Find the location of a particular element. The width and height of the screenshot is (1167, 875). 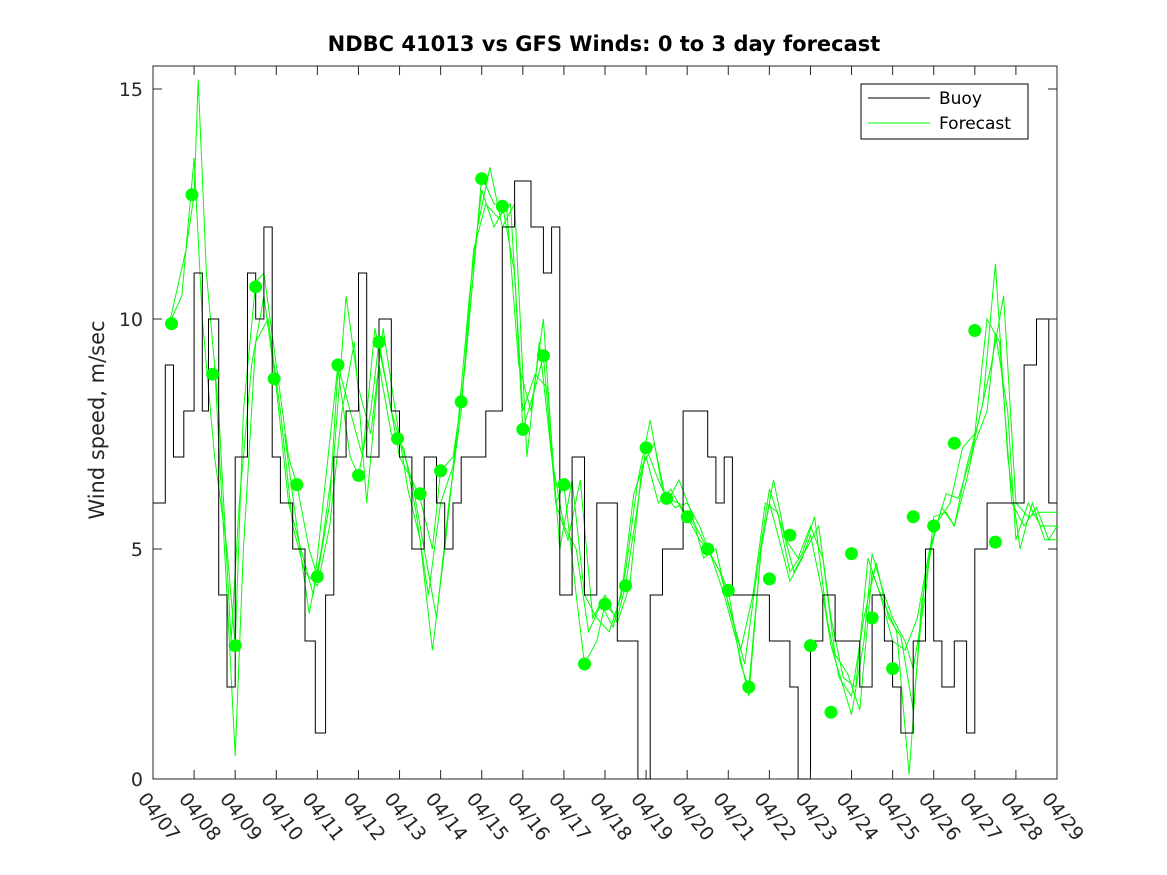

y-axis-label: Wind speed, m/sec is located at coordinates (97, 419).